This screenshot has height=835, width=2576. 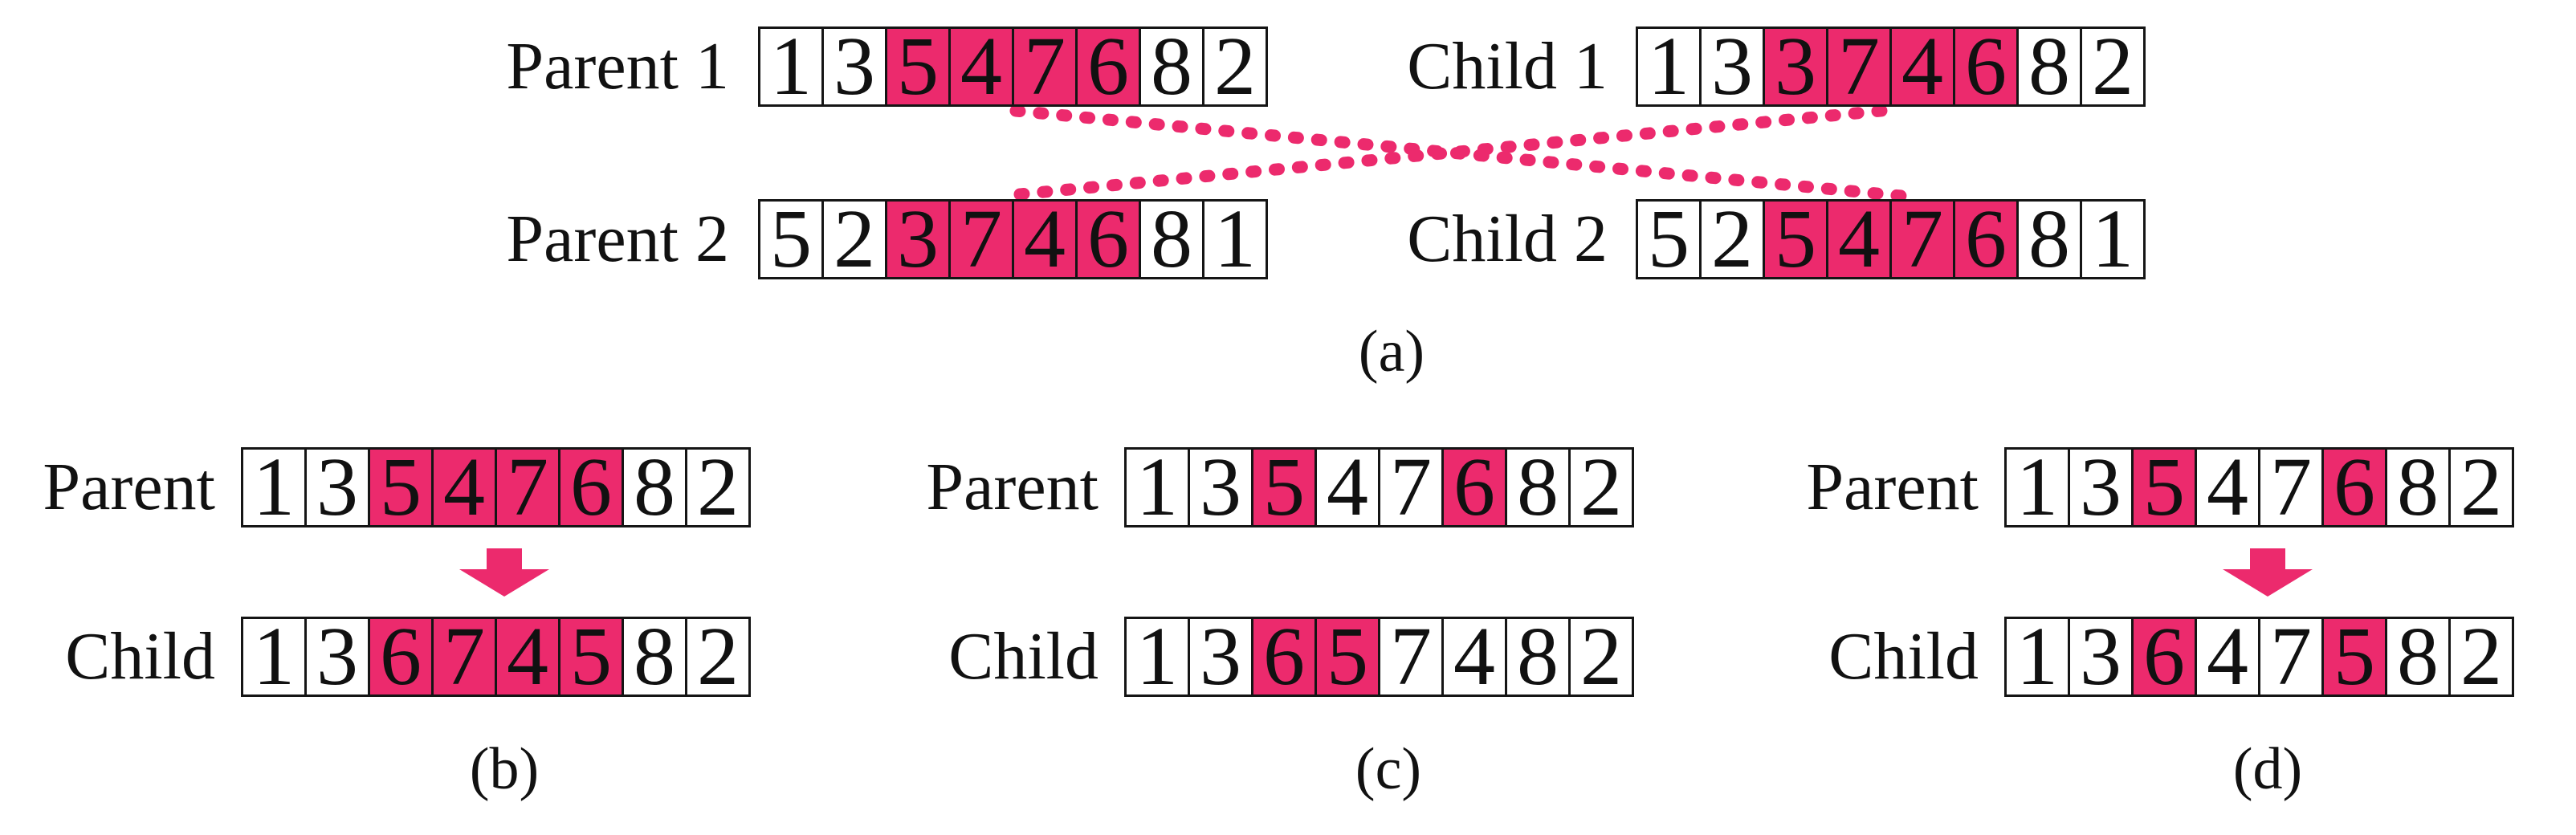 I want to click on row-label-b-child: Child, so click(x=140, y=657).